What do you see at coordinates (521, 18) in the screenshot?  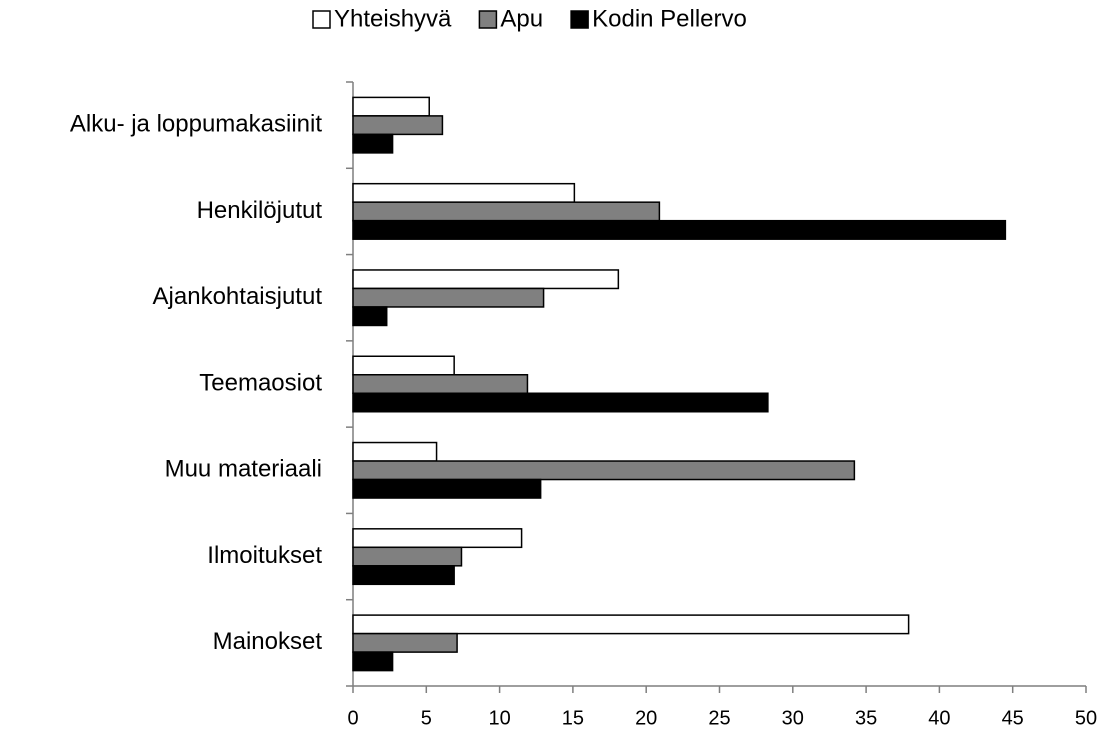 I see `legend-label: Apu` at bounding box center [521, 18].